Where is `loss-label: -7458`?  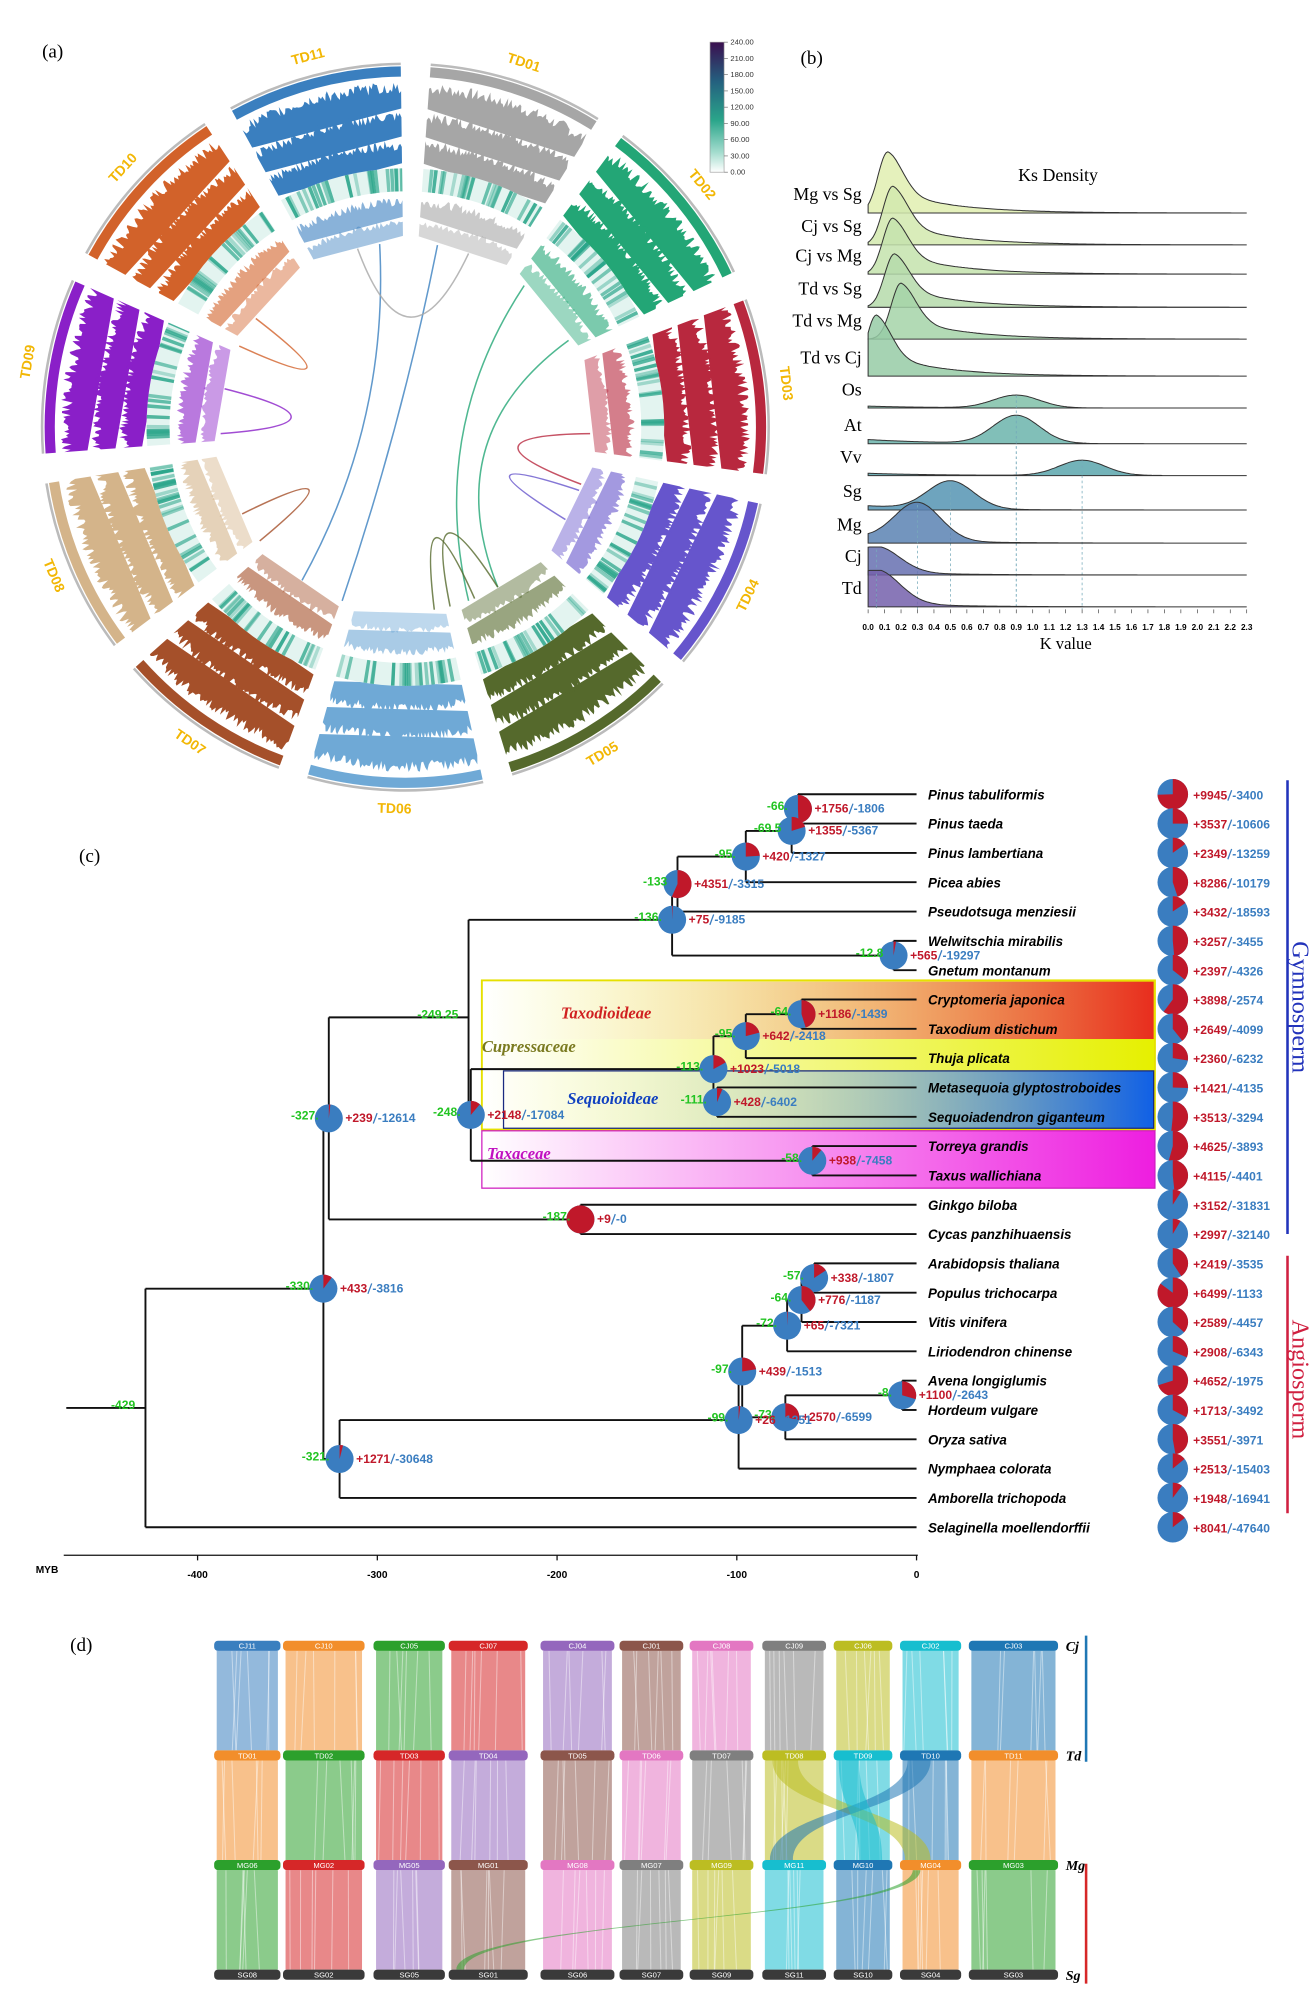
loss-label: -7458 is located at coordinates (876, 1161).